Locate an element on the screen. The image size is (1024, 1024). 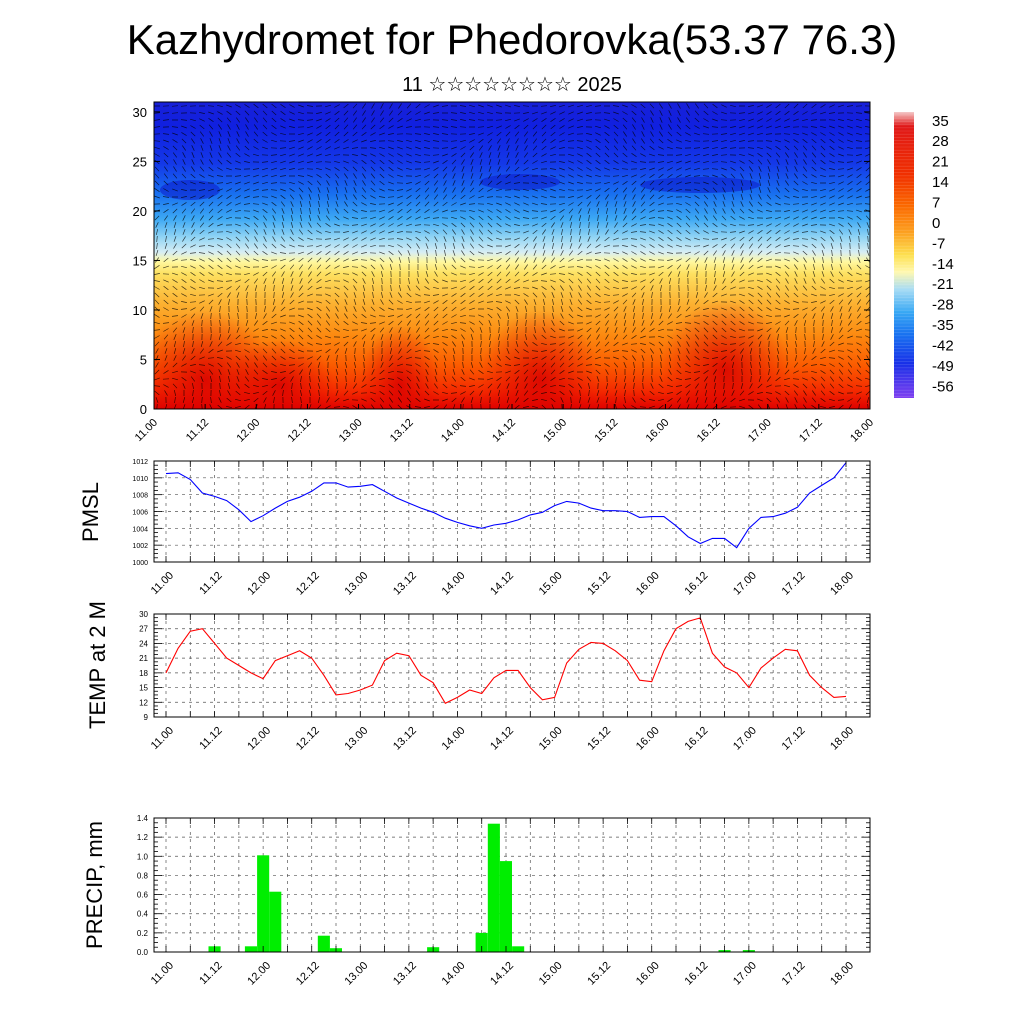
ytick-label: 18 is located at coordinates (143, 673).